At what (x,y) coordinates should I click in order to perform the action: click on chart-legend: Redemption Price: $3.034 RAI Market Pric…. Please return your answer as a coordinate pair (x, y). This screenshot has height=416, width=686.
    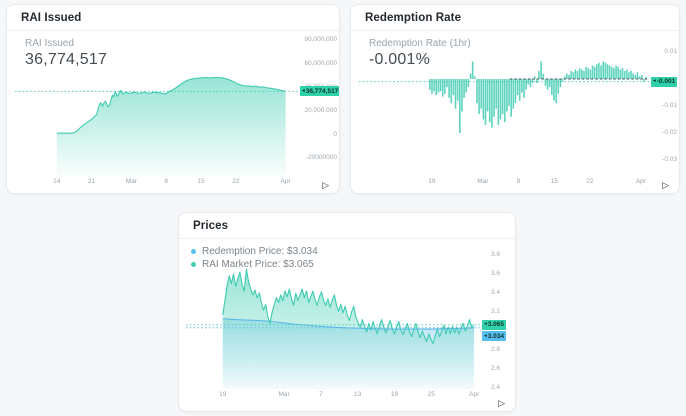
    Looking at the image, I should click on (254, 258).